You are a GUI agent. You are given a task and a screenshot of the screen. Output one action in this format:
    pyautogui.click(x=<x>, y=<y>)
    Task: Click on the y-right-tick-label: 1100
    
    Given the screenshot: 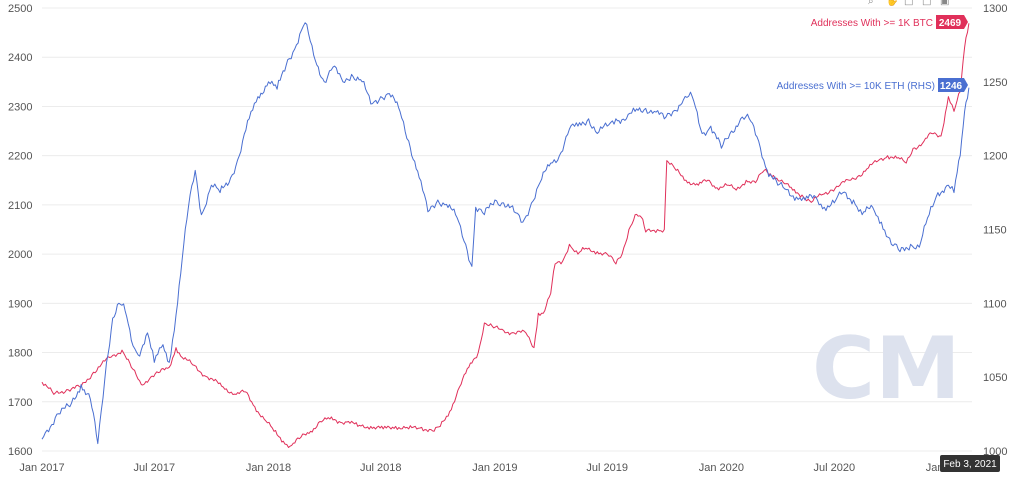 What is the action you would take?
    pyautogui.click(x=995, y=304)
    